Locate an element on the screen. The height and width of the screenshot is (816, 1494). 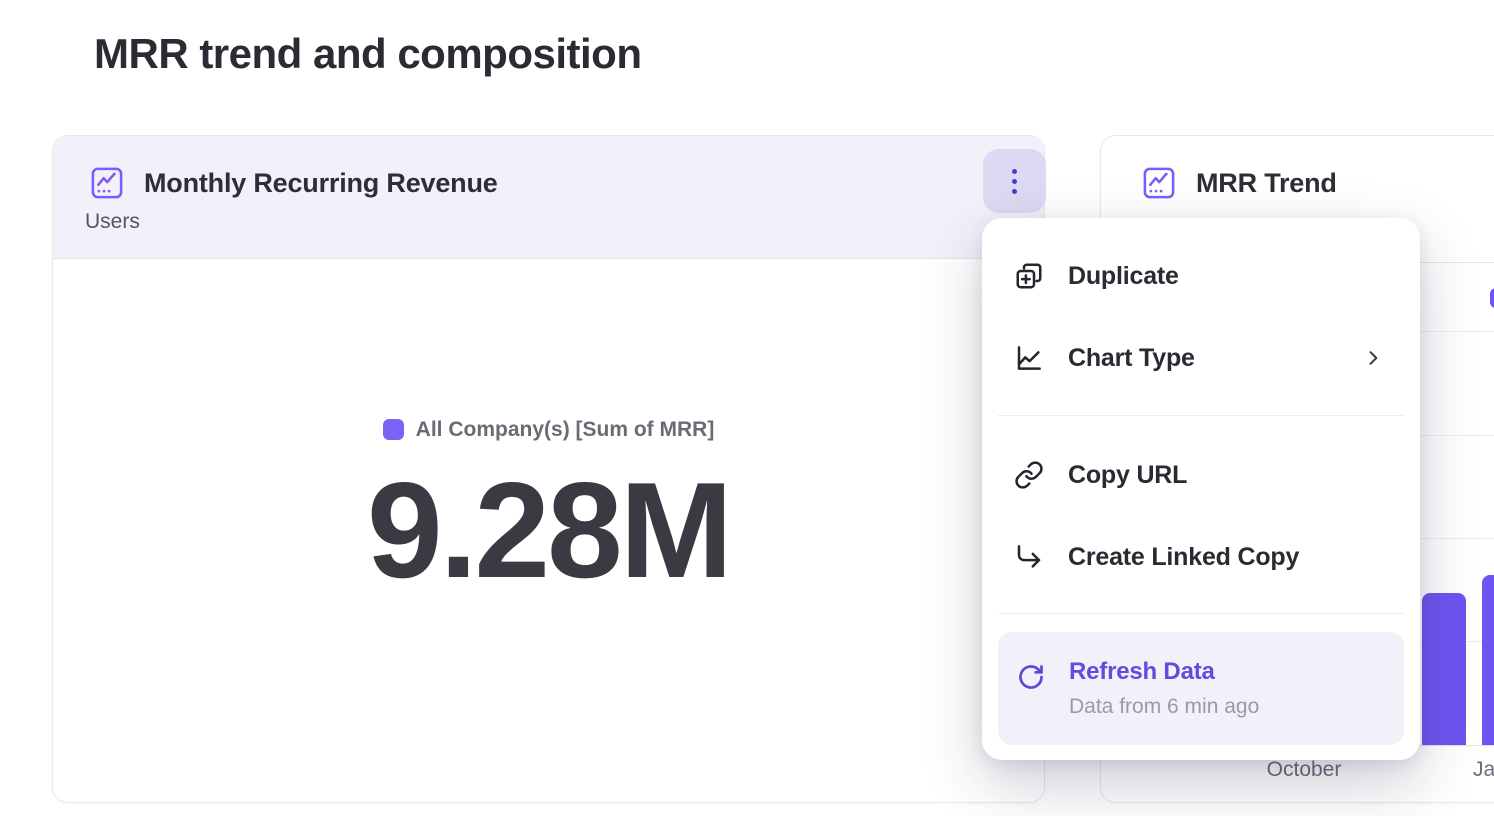
corner-down-right-icon is located at coordinates (1029, 557).